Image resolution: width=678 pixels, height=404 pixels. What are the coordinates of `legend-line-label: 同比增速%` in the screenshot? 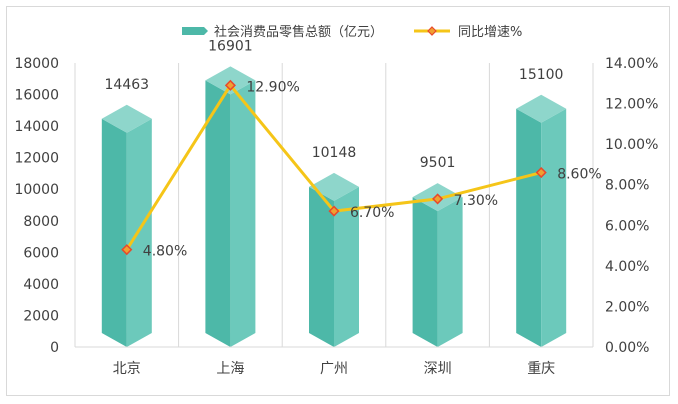 It's located at (490, 32).